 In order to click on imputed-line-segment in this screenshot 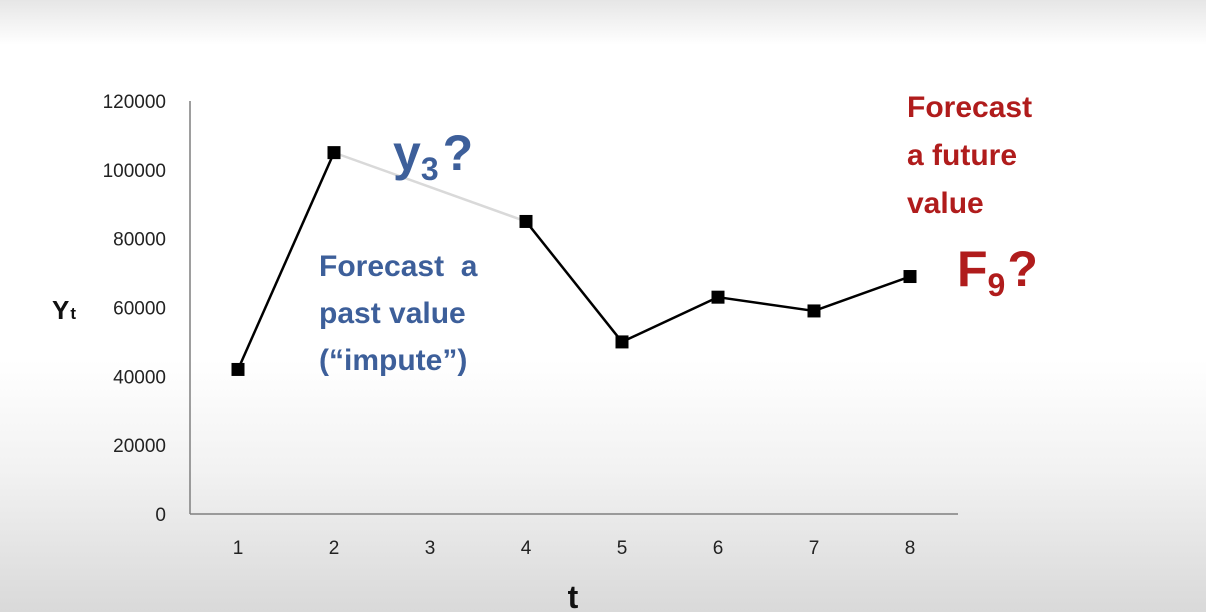, I will do `click(430, 187)`.